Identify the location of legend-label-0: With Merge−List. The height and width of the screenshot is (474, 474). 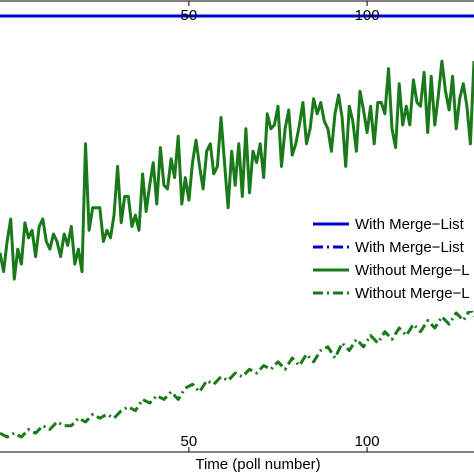
(410, 224).